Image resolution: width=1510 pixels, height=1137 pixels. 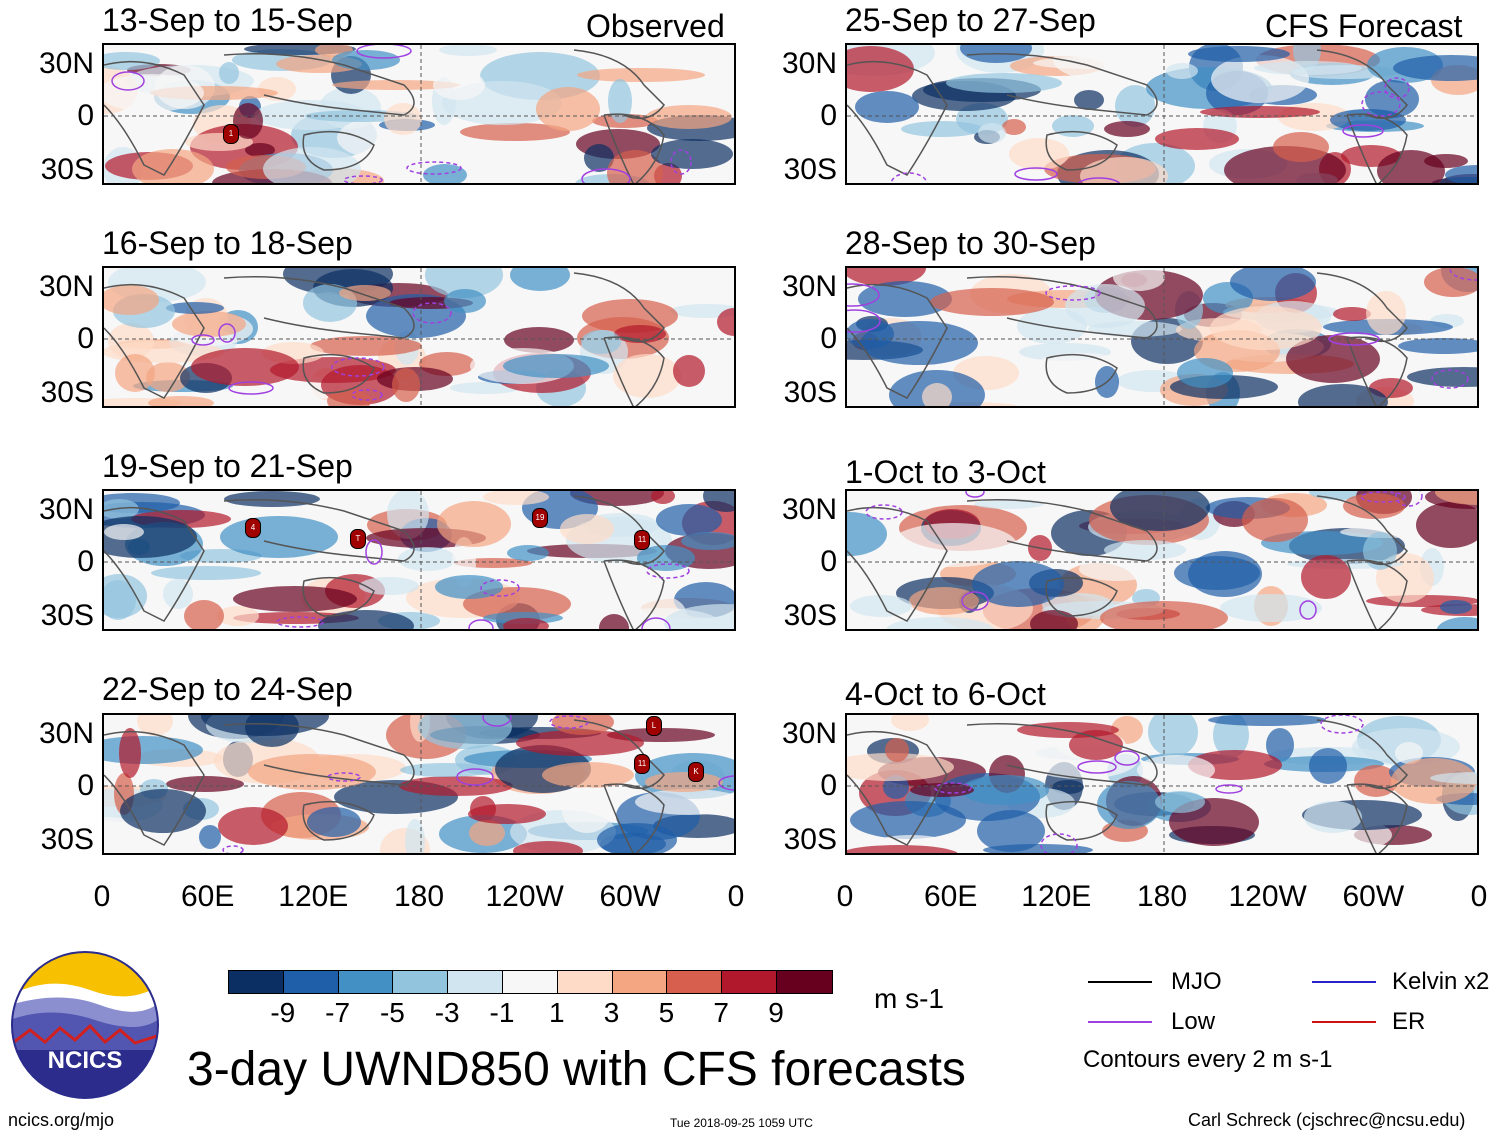 I want to click on colorbar-tick: -9, so click(x=283, y=1012).